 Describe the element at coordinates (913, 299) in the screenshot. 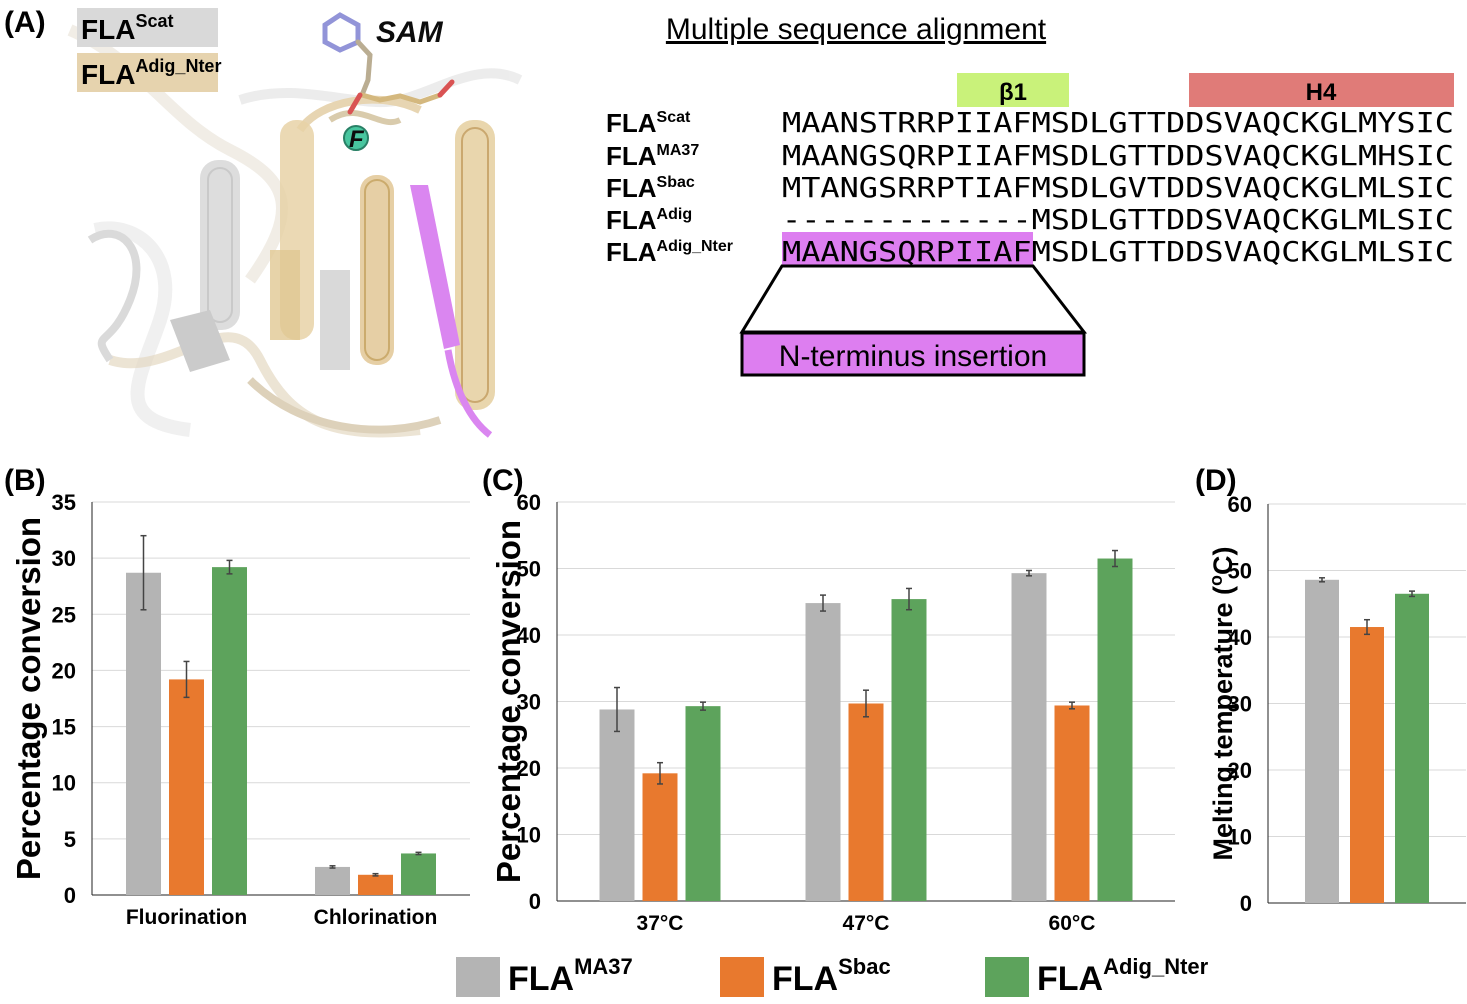

I see `insertion-callout-lines` at that location.